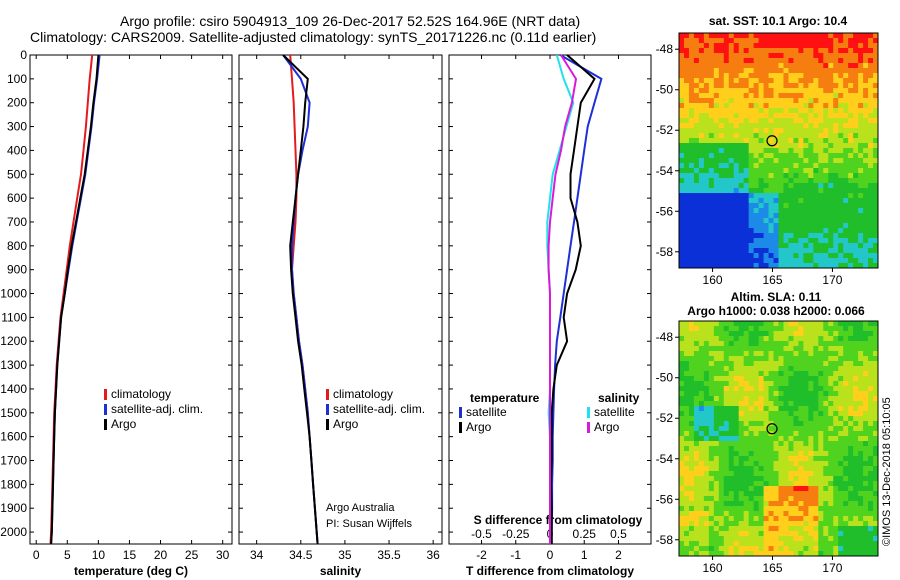 Image resolution: width=900 pixels, height=580 pixels. What do you see at coordinates (618, 555) in the screenshot?
I see `x-tick-label: 2` at bounding box center [618, 555].